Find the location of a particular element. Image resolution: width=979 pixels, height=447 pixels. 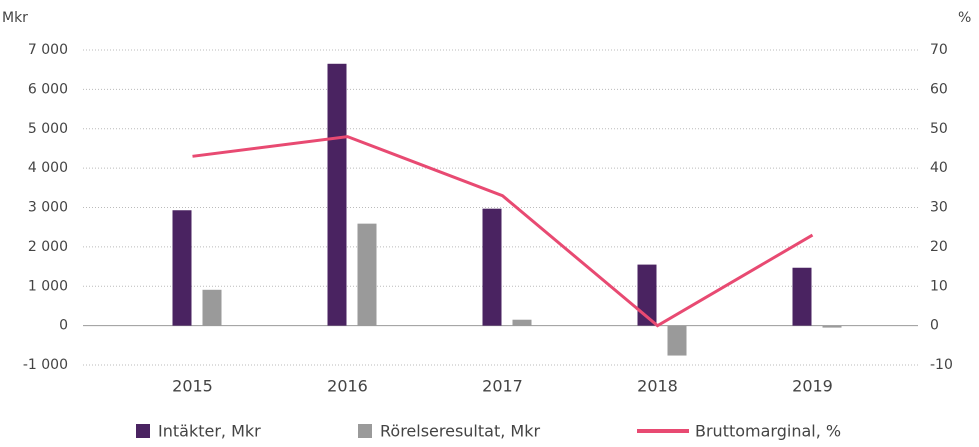

x-tick-label: 2017 is located at coordinates (502, 386).